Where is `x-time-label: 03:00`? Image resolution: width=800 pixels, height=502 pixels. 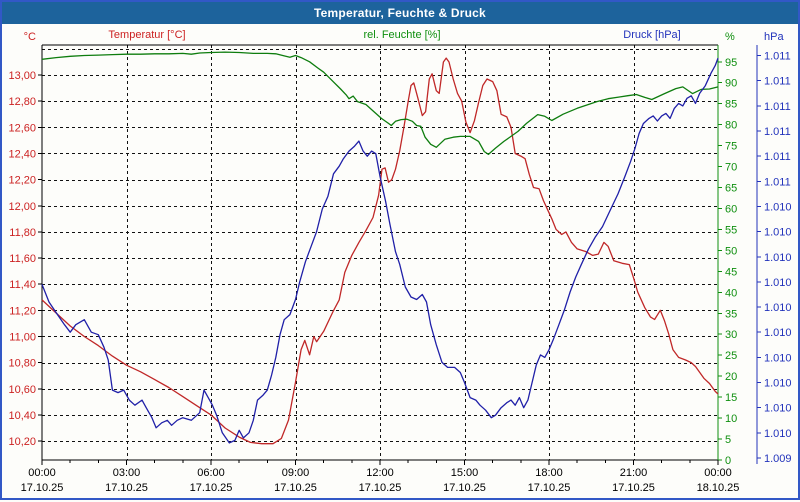 x-time-label: 03:00 is located at coordinates (127, 473).